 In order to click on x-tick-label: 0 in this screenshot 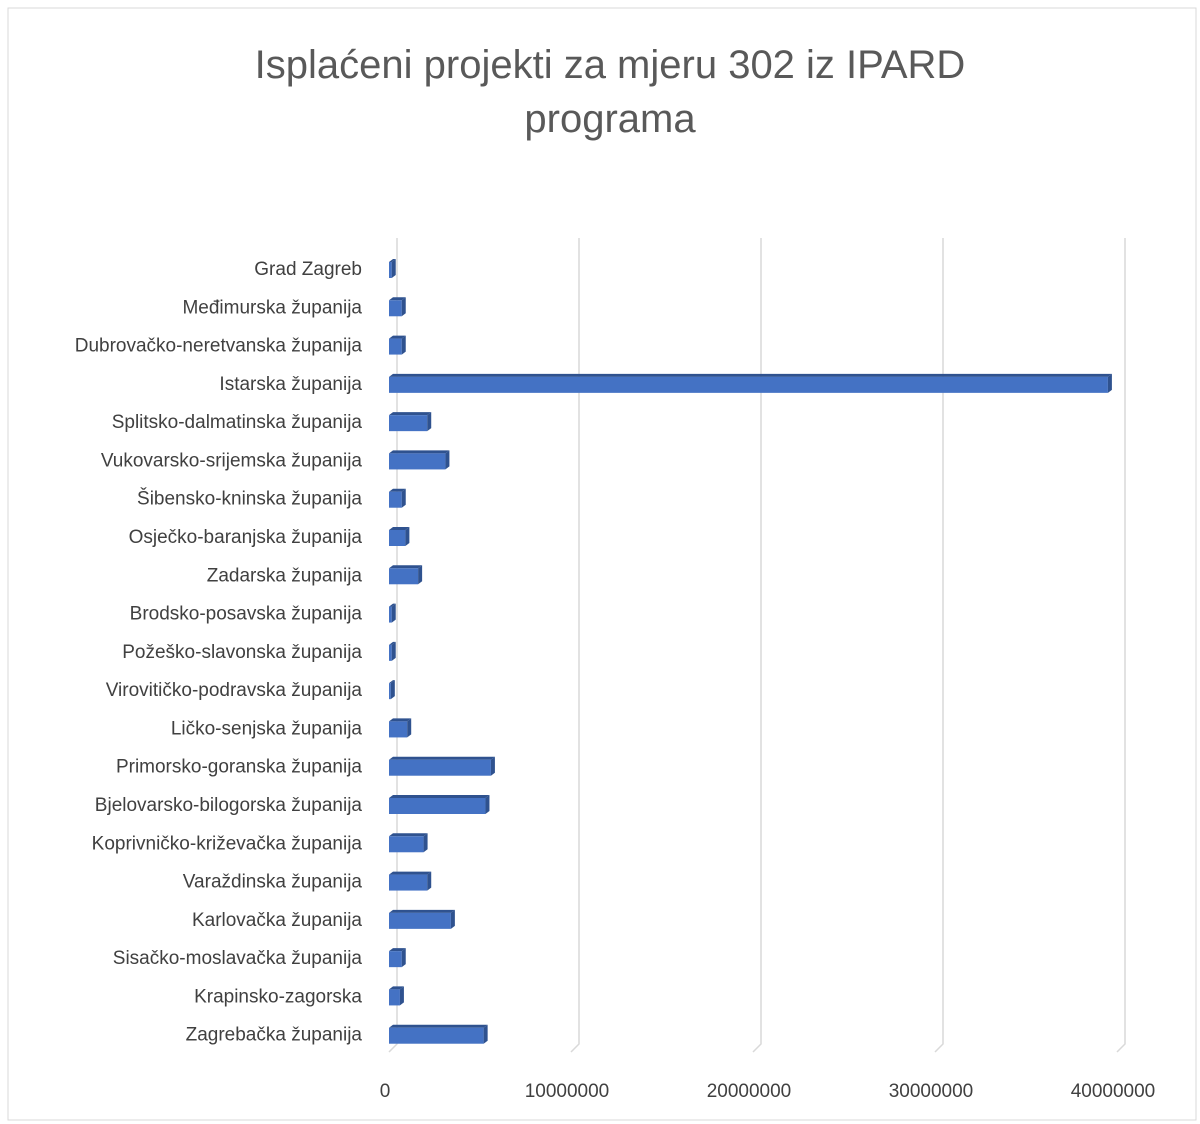, I will do `click(385, 1091)`.